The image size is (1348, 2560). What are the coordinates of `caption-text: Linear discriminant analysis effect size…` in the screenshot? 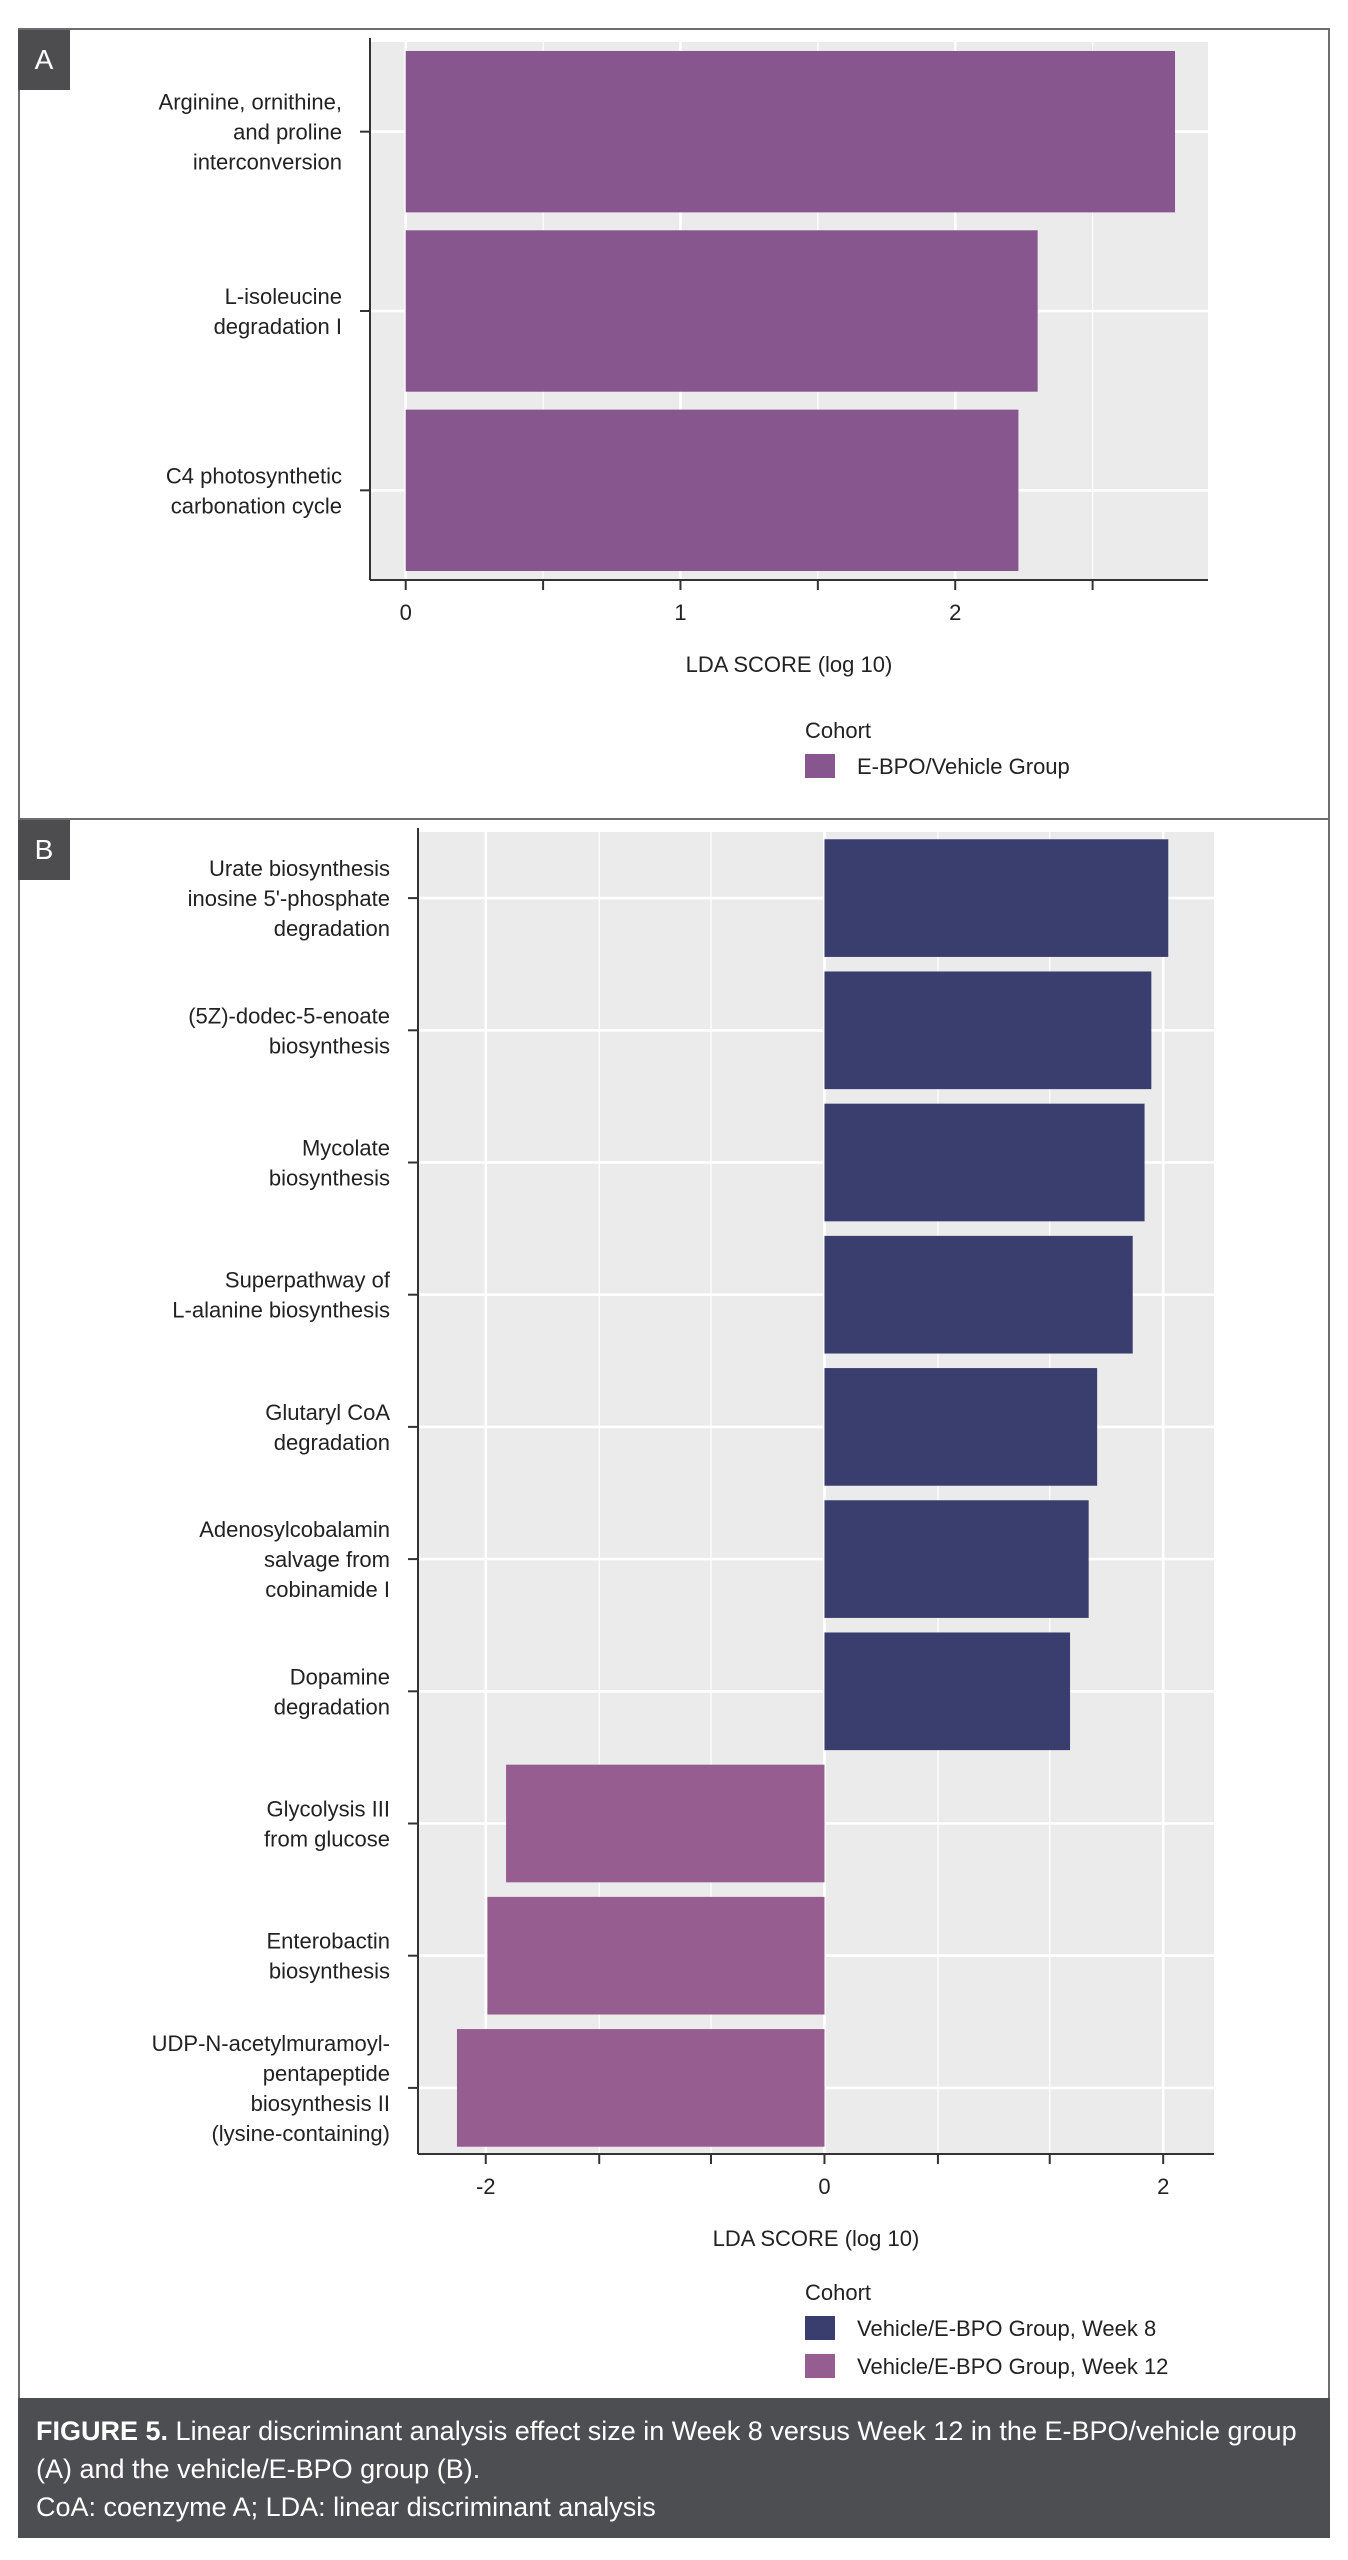 It's located at (666, 2450).